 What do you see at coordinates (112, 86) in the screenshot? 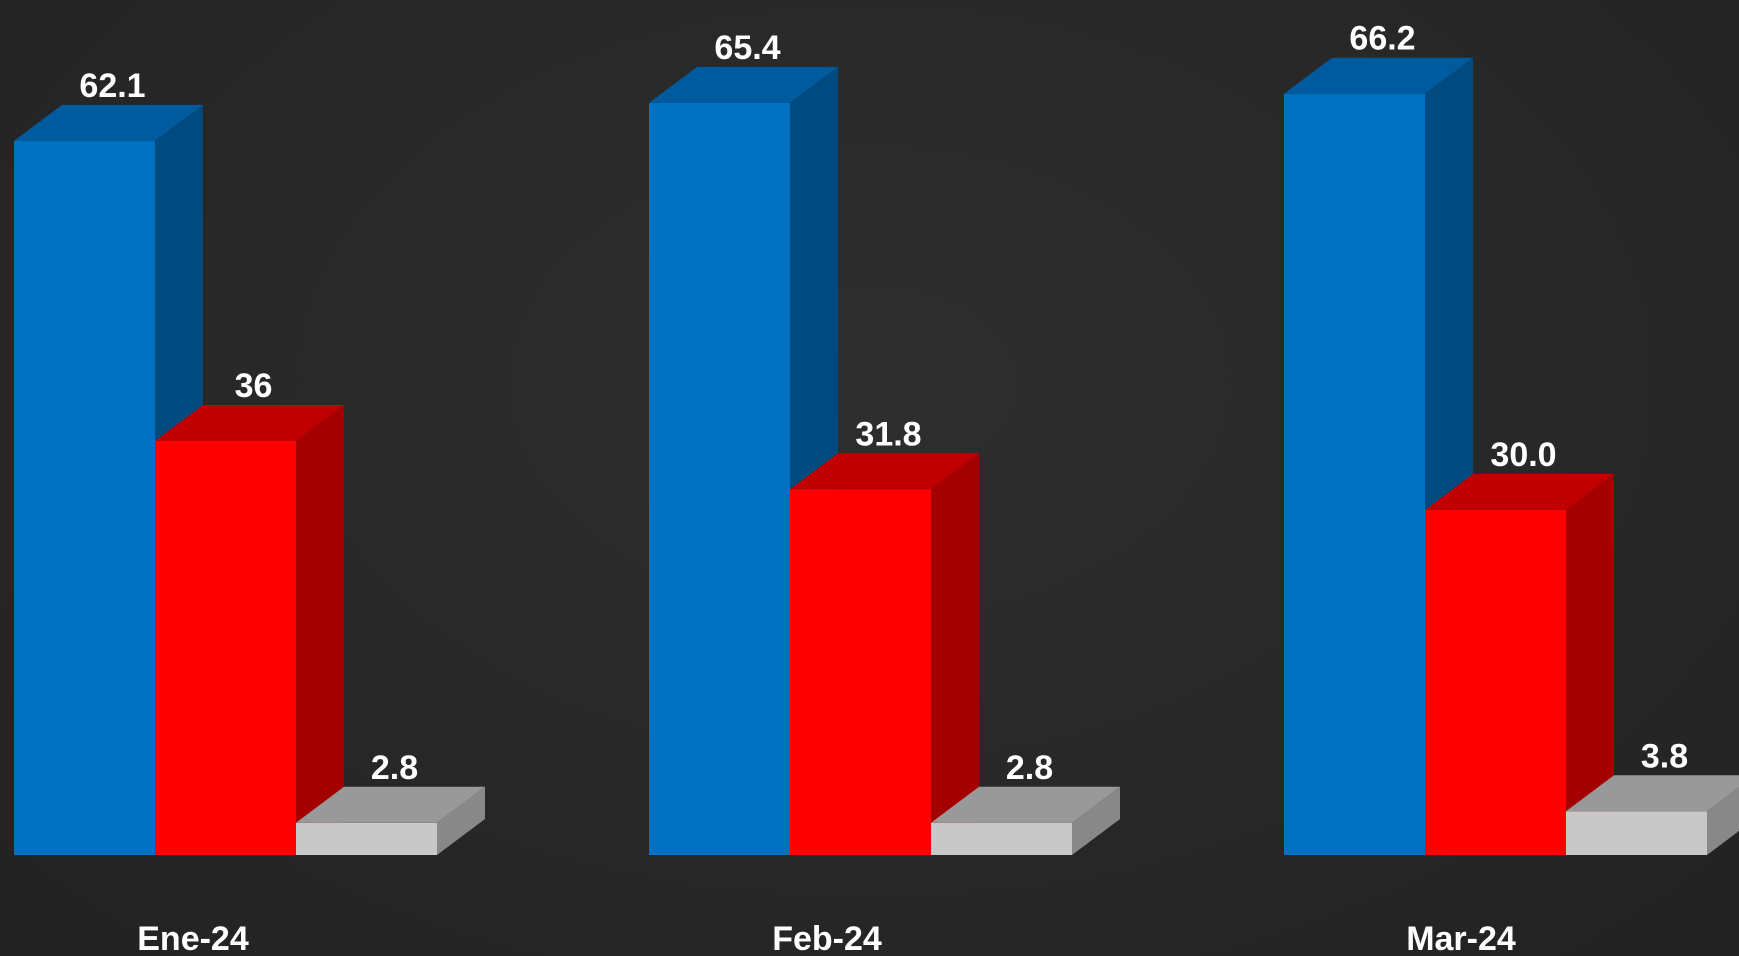
I see `data-label: 62.1` at bounding box center [112, 86].